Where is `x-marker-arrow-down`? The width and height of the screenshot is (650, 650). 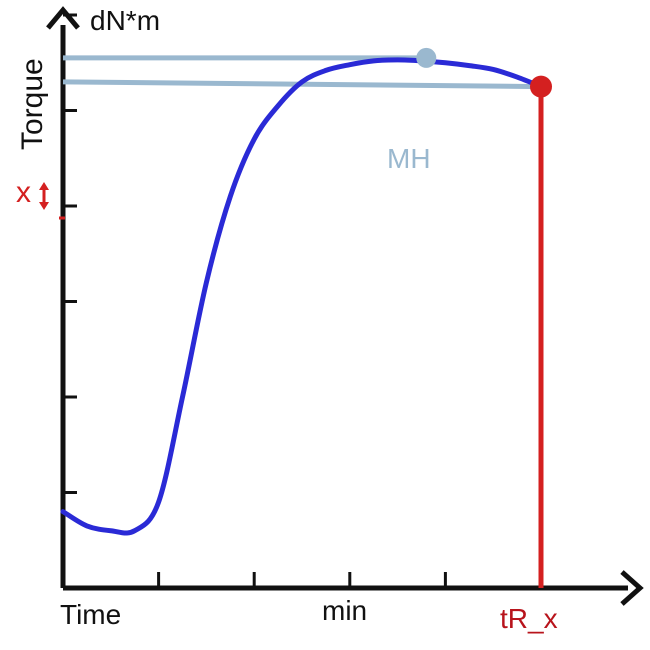
x-marker-arrow-down is located at coordinates (44, 206).